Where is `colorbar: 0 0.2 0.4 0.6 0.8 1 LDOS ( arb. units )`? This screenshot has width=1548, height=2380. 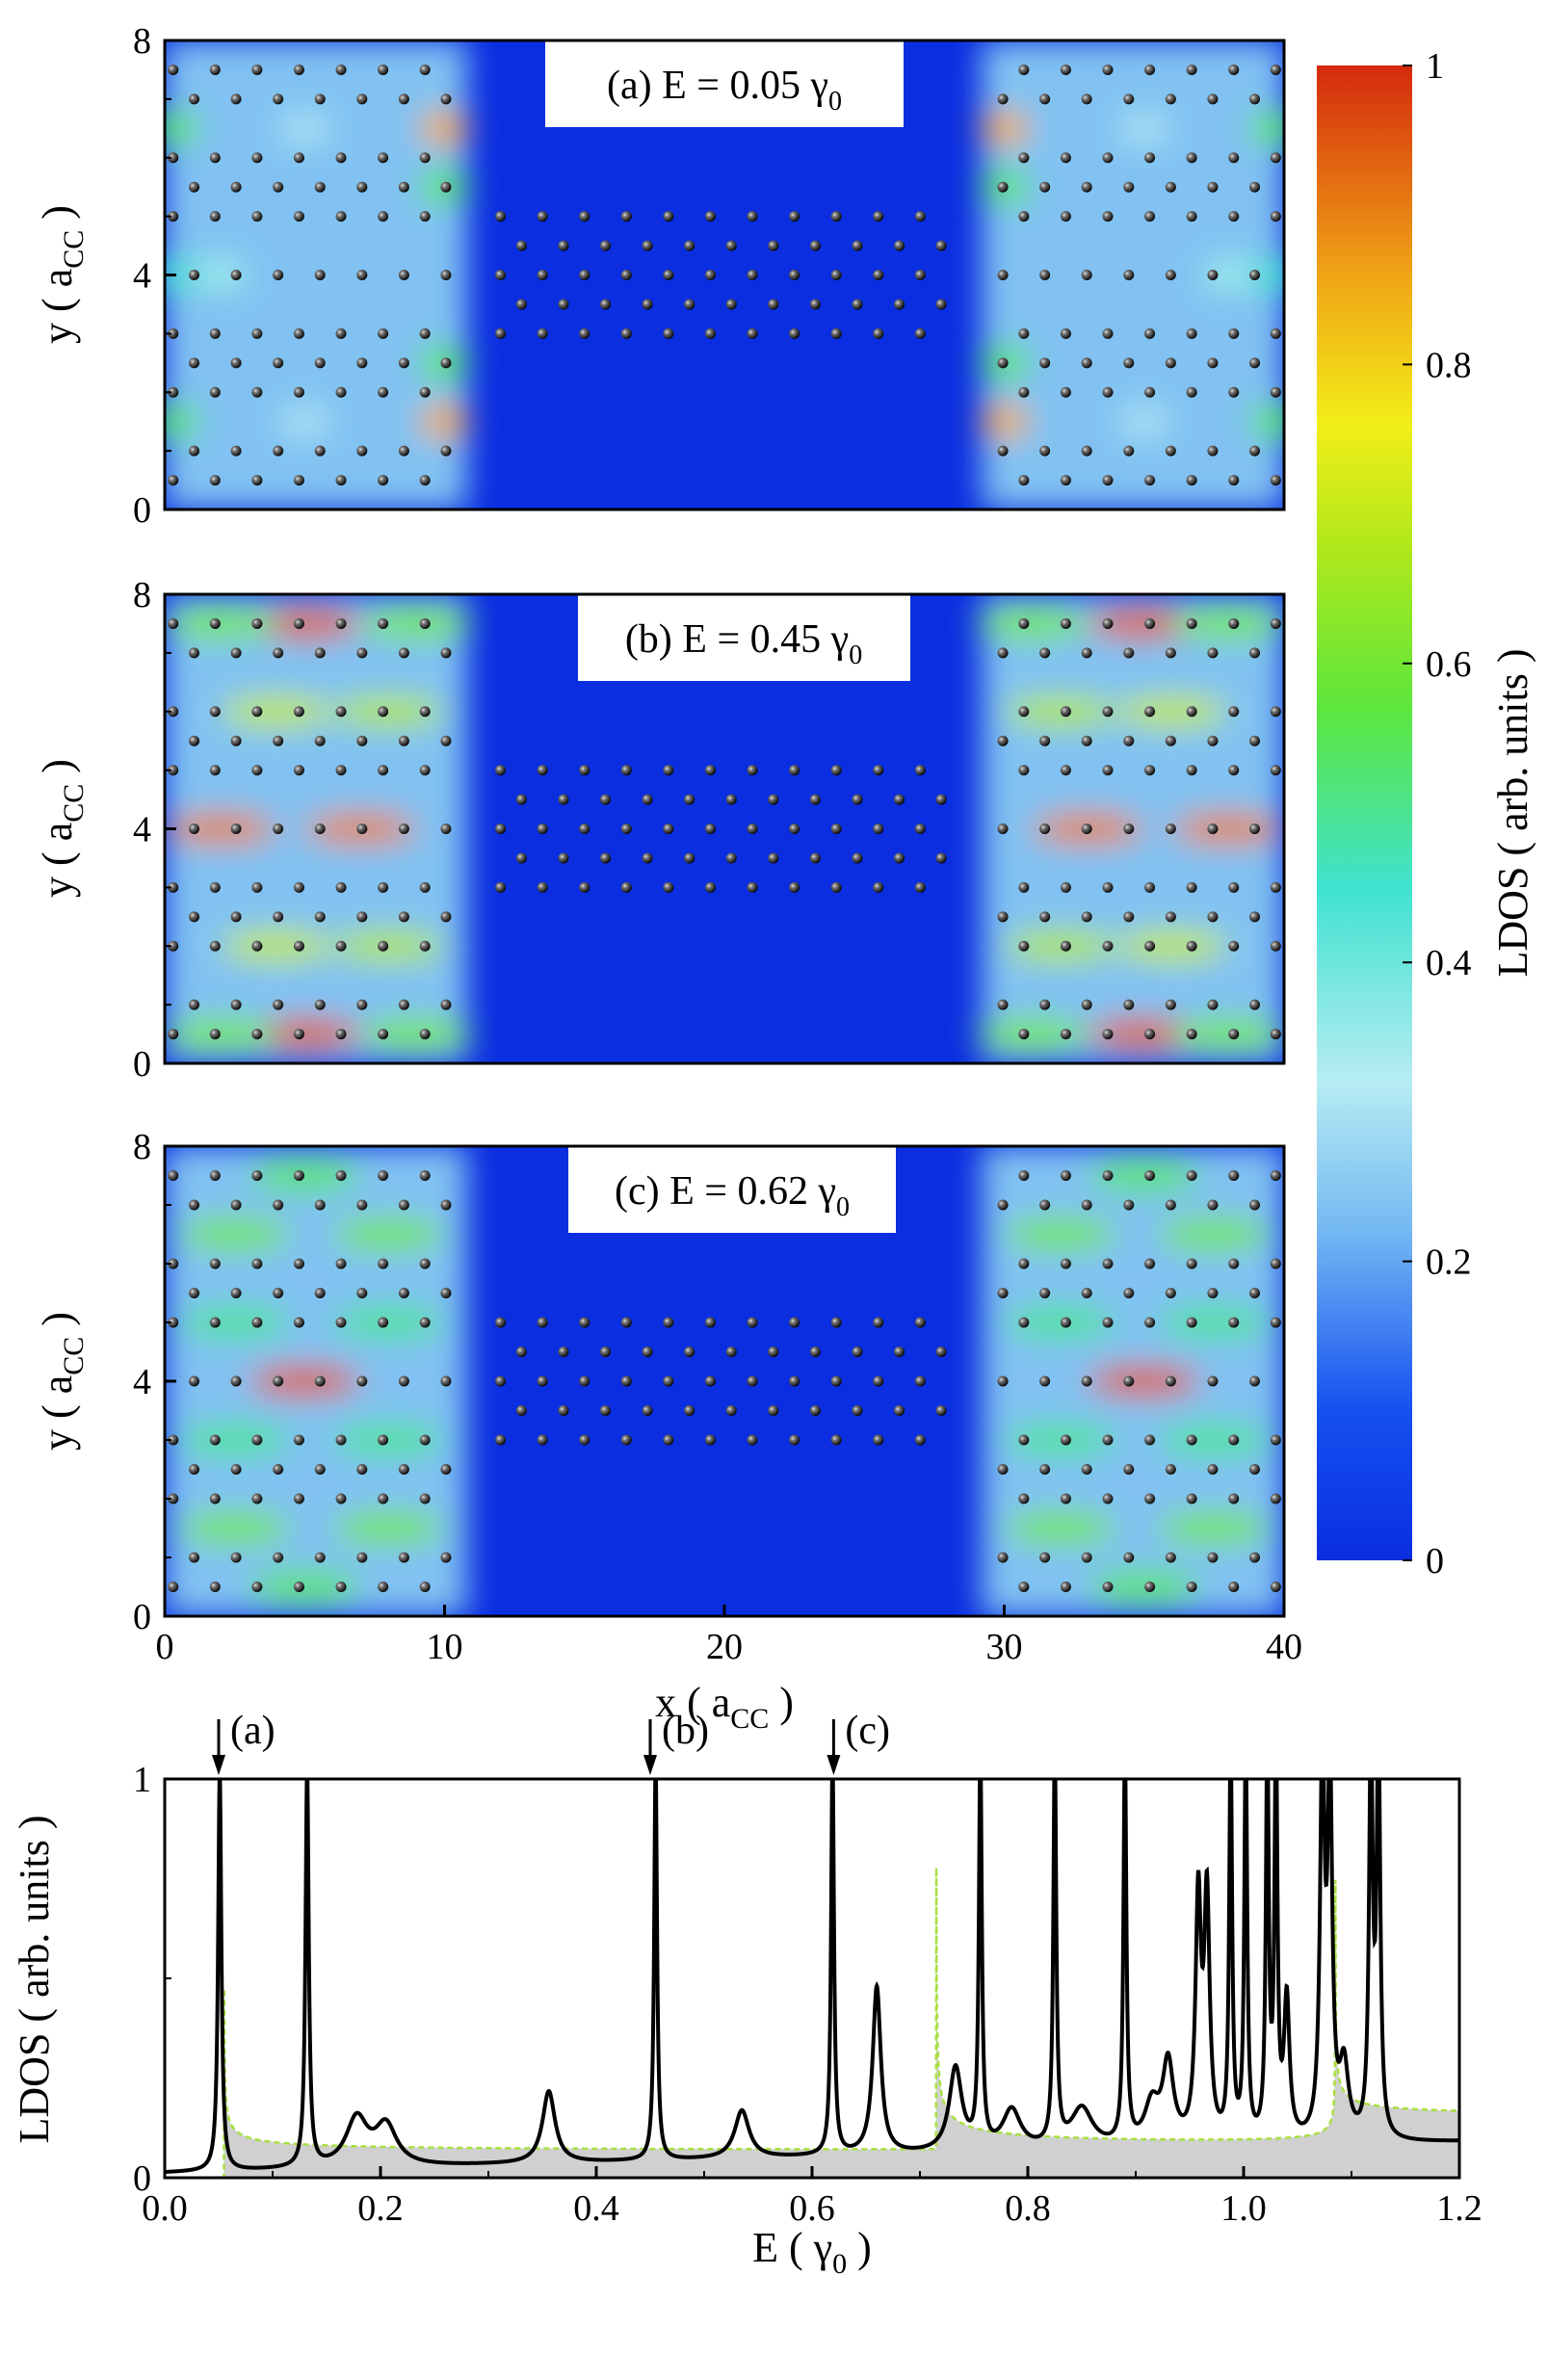 colorbar: 0 0.2 0.4 0.6 0.8 1 LDOS ( arb. units ) is located at coordinates (1426, 814).